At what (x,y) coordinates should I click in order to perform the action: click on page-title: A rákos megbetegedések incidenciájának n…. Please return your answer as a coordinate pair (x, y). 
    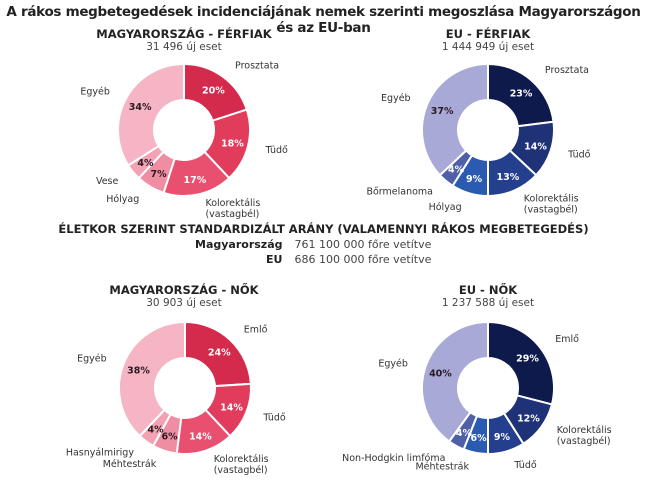
    Looking at the image, I should click on (323, 20).